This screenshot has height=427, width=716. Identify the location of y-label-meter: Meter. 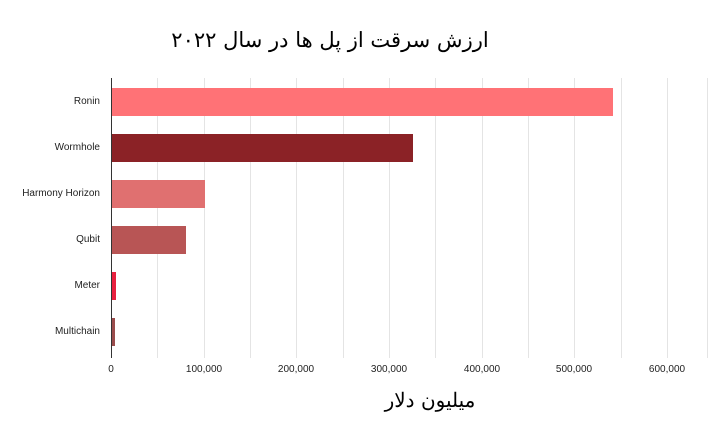
(87, 285).